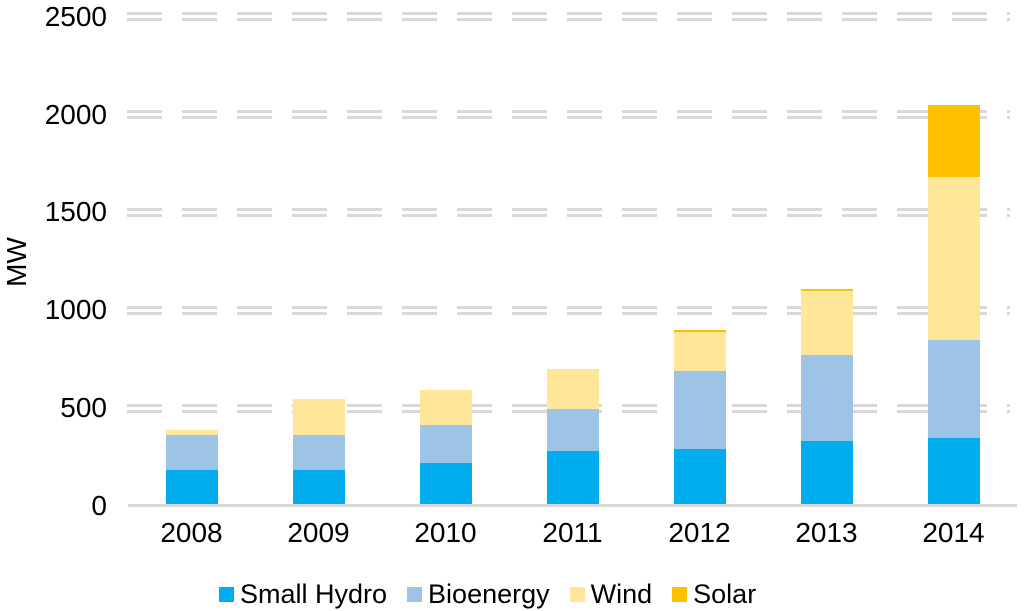 This screenshot has height=611, width=1024. I want to click on bar-segment-2011-small-hydro, so click(572, 478).